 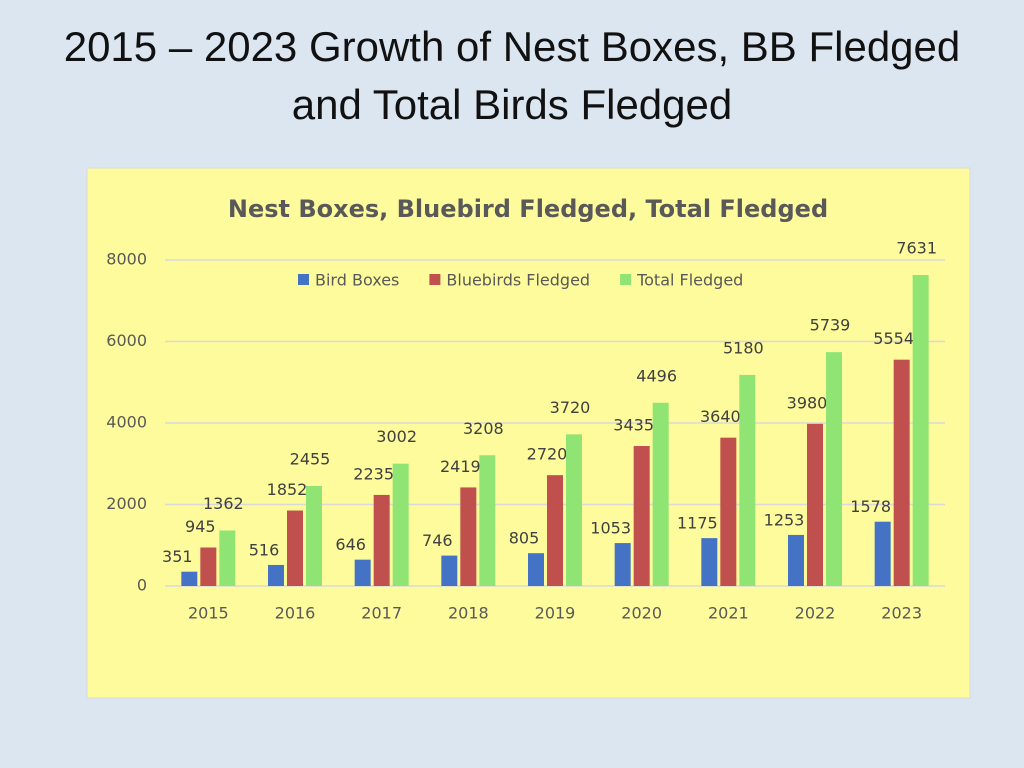 What do you see at coordinates (689, 280) in the screenshot?
I see `legend-label: Total Fledged` at bounding box center [689, 280].